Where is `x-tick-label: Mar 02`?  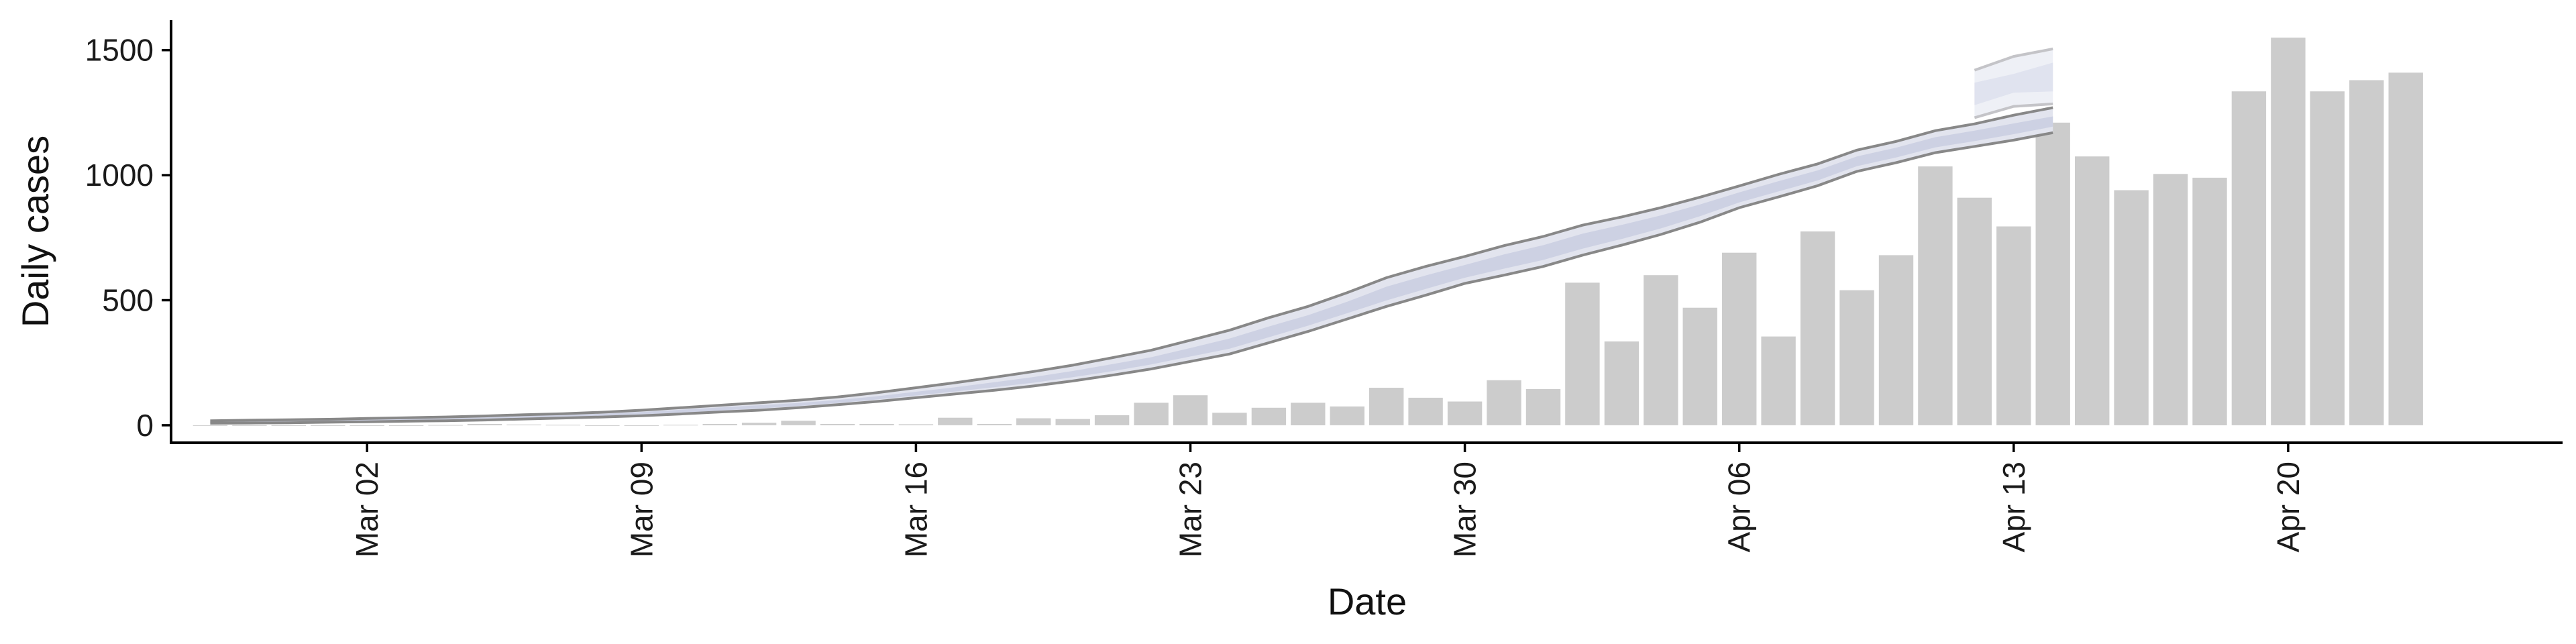 x-tick-label: Mar 02 is located at coordinates (367, 509).